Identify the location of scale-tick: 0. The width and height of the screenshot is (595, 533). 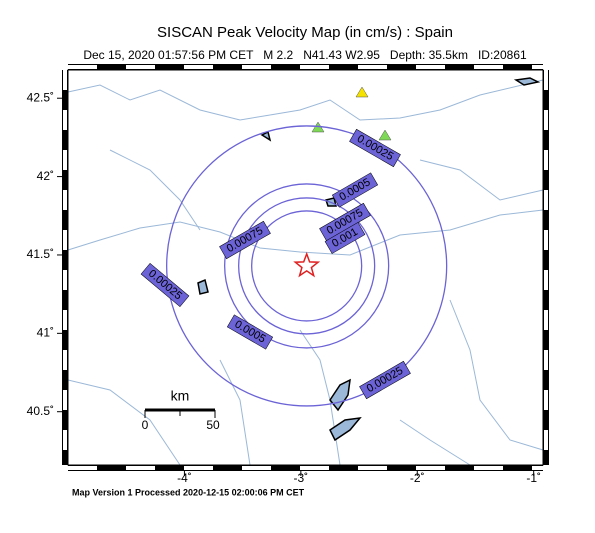
(145, 425).